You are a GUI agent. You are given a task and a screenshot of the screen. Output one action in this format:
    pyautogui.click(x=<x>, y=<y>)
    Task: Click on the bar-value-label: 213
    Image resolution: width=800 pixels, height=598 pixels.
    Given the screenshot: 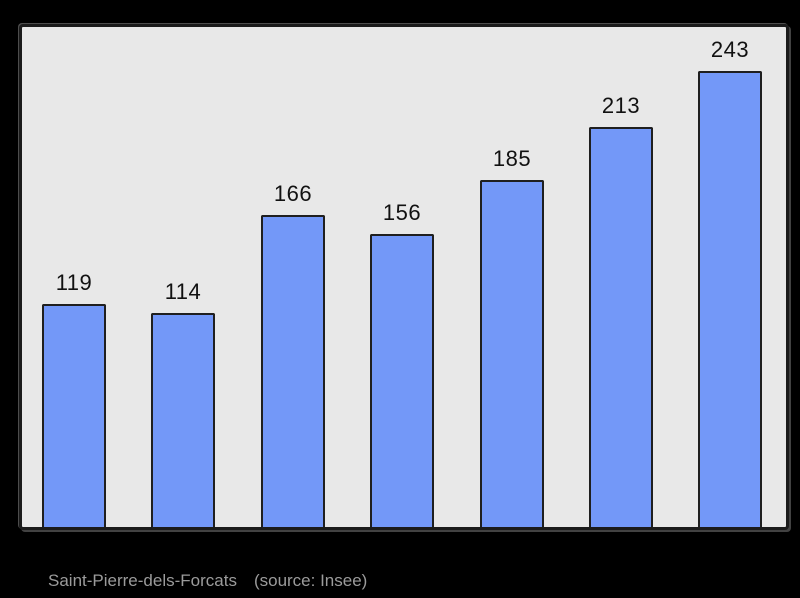 What is the action you would take?
    pyautogui.click(x=621, y=105)
    